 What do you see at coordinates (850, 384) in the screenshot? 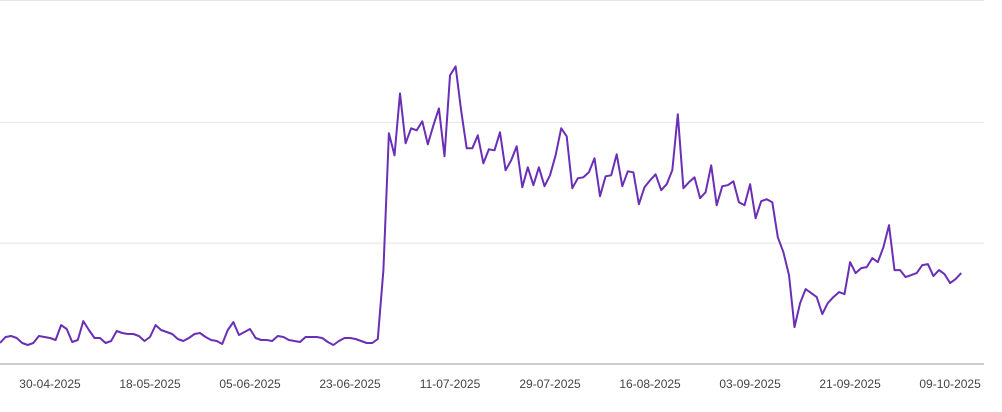
I see `x-tick-label: 21-09-2025` at bounding box center [850, 384].